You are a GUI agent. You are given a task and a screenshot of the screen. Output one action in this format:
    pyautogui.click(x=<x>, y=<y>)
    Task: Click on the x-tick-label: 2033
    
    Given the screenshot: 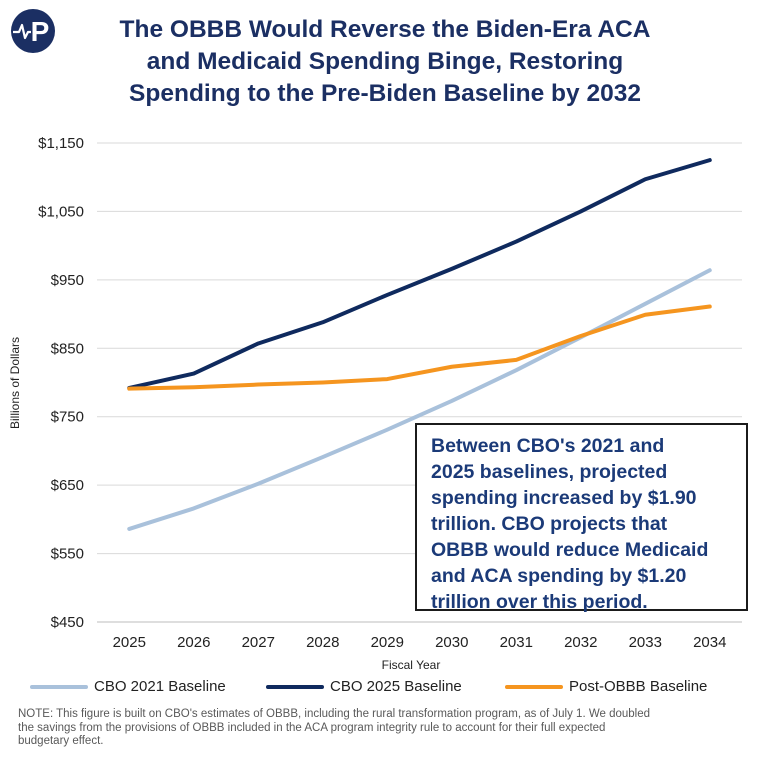 What is the action you would take?
    pyautogui.click(x=645, y=642)
    